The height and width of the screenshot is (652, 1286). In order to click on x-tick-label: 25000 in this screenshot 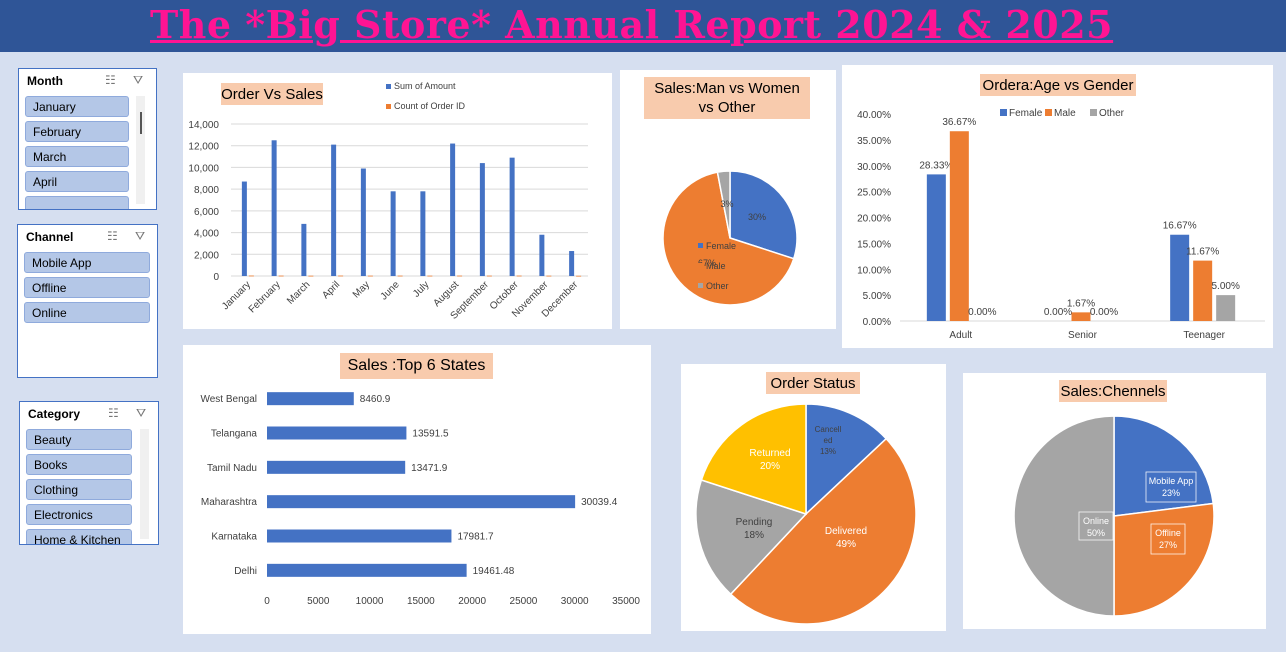, I will do `click(524, 601)`.